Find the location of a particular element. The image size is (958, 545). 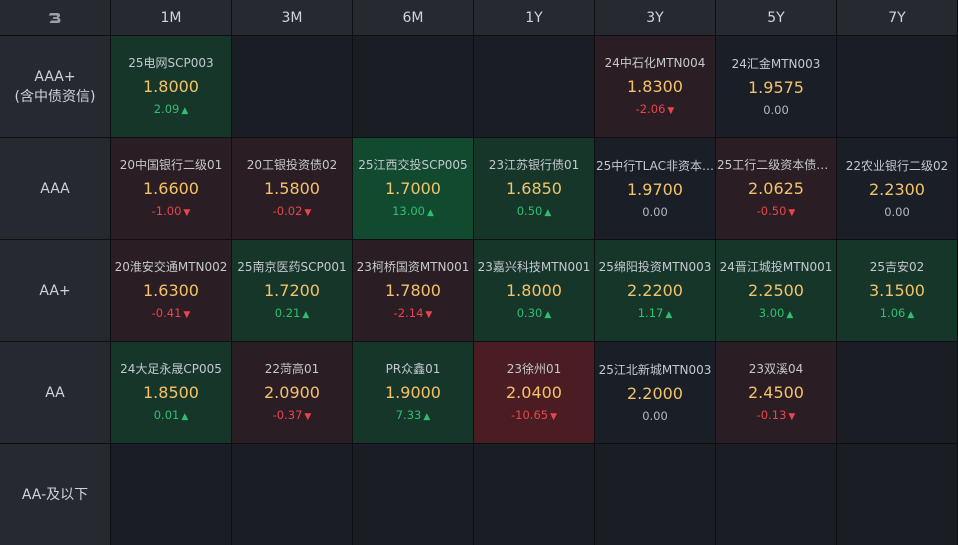

bond-cell: 25江北新城MTN003 2.2000 0.00 is located at coordinates (655, 392).